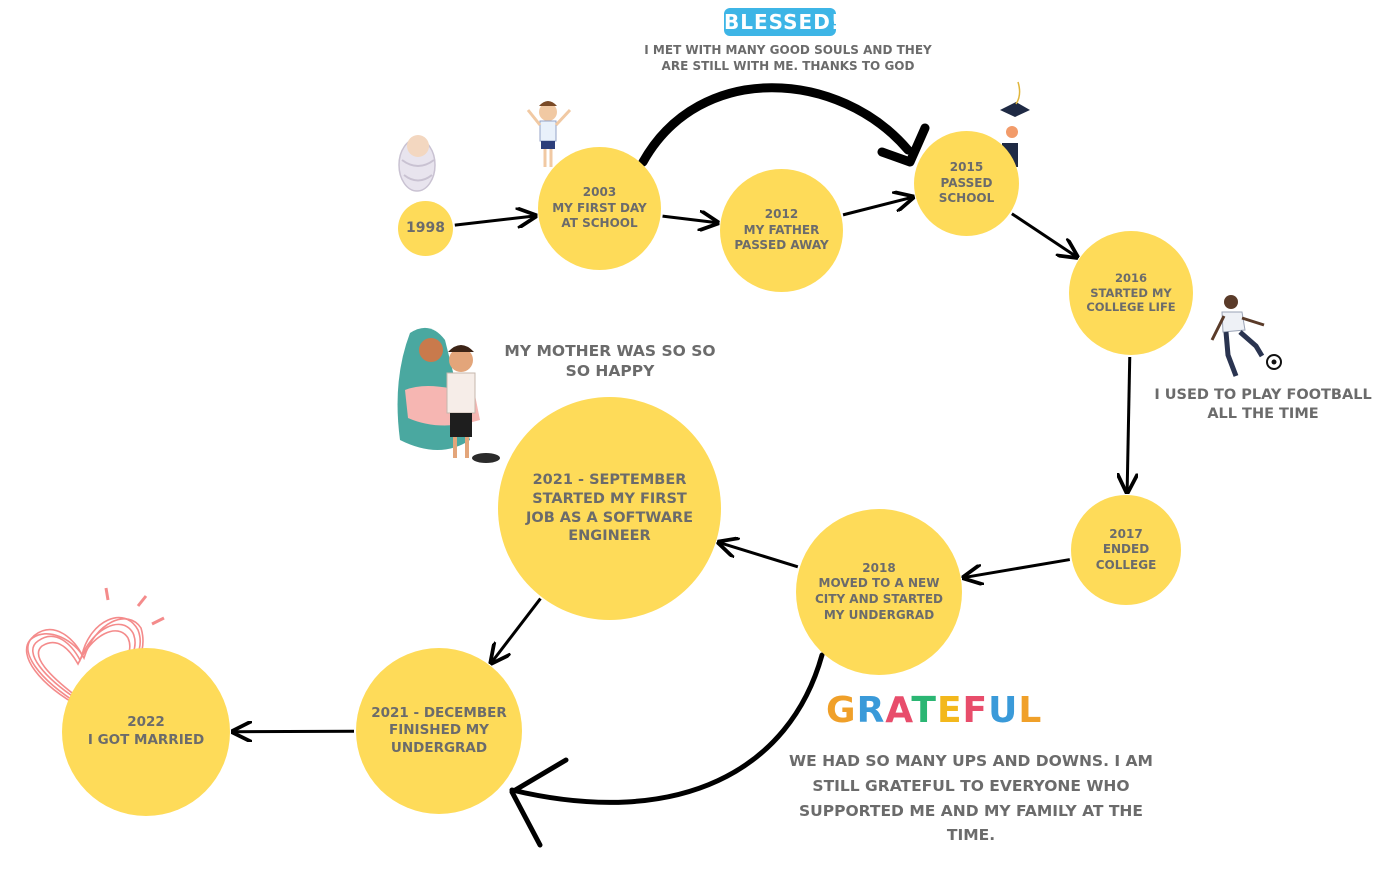 The image size is (1386, 878). I want to click on arrow-n2018-to-n2021s, so click(759, 555).